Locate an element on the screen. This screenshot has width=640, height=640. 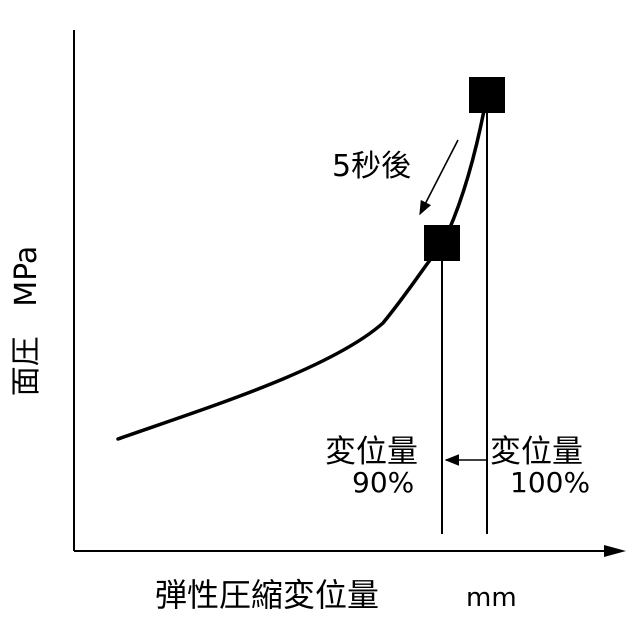
time-label: 5秒後 is located at coordinates (371, 166).